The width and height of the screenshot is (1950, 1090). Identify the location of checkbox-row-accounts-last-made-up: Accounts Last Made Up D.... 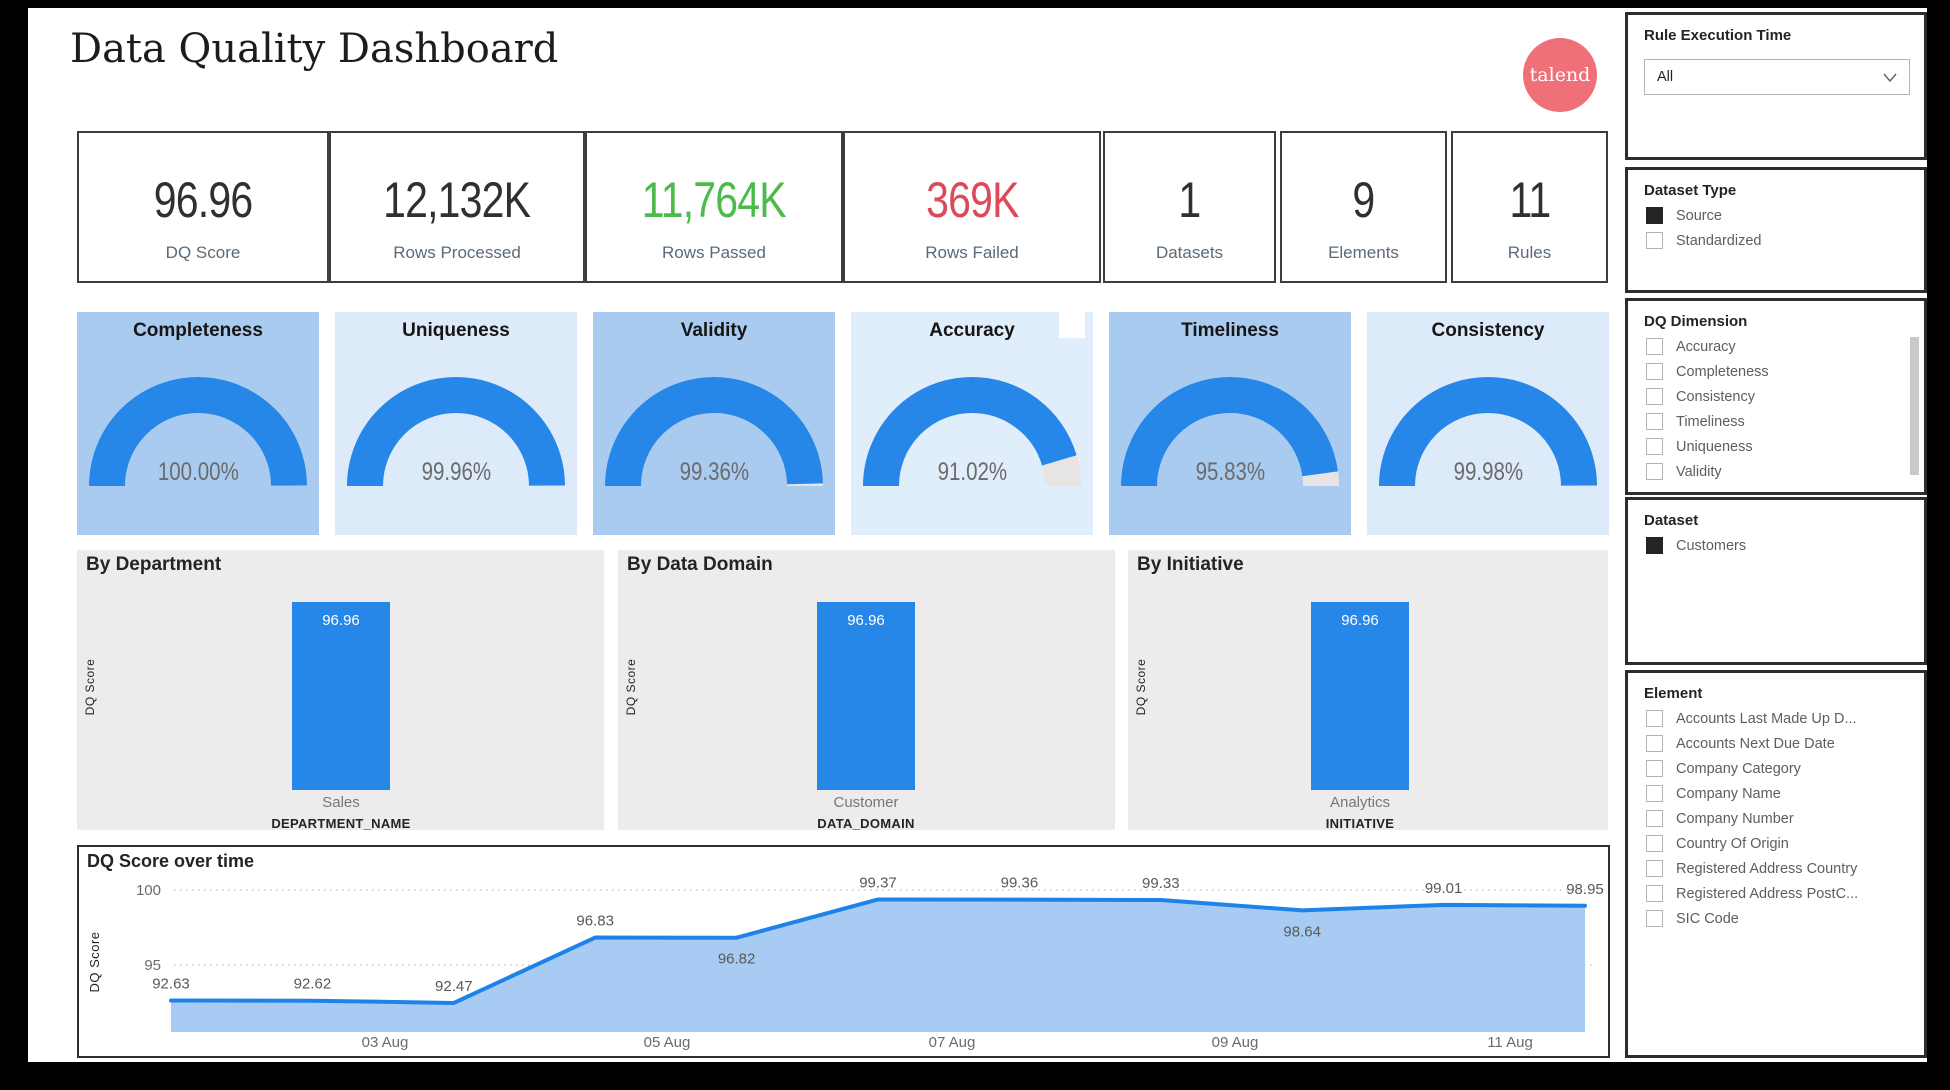
(1776, 718).